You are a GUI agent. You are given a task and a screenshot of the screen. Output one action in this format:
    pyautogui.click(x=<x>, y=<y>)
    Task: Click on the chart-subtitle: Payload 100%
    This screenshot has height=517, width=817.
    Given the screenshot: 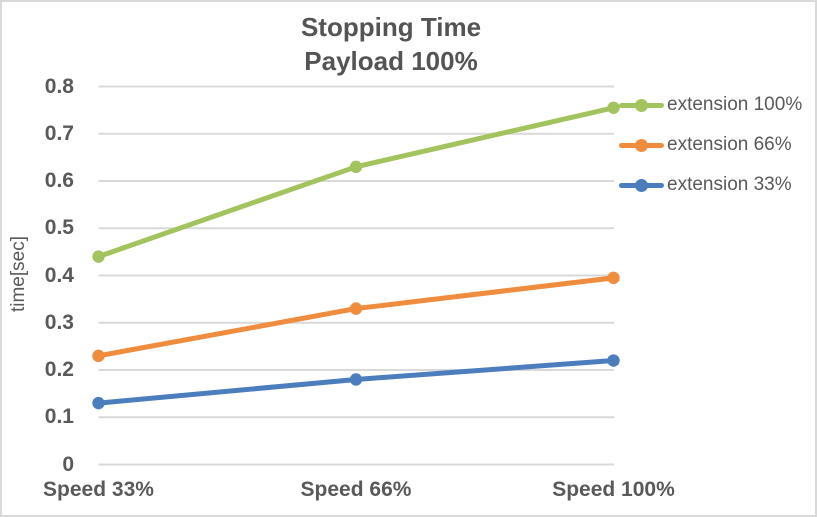 What is the action you would take?
    pyautogui.click(x=391, y=61)
    